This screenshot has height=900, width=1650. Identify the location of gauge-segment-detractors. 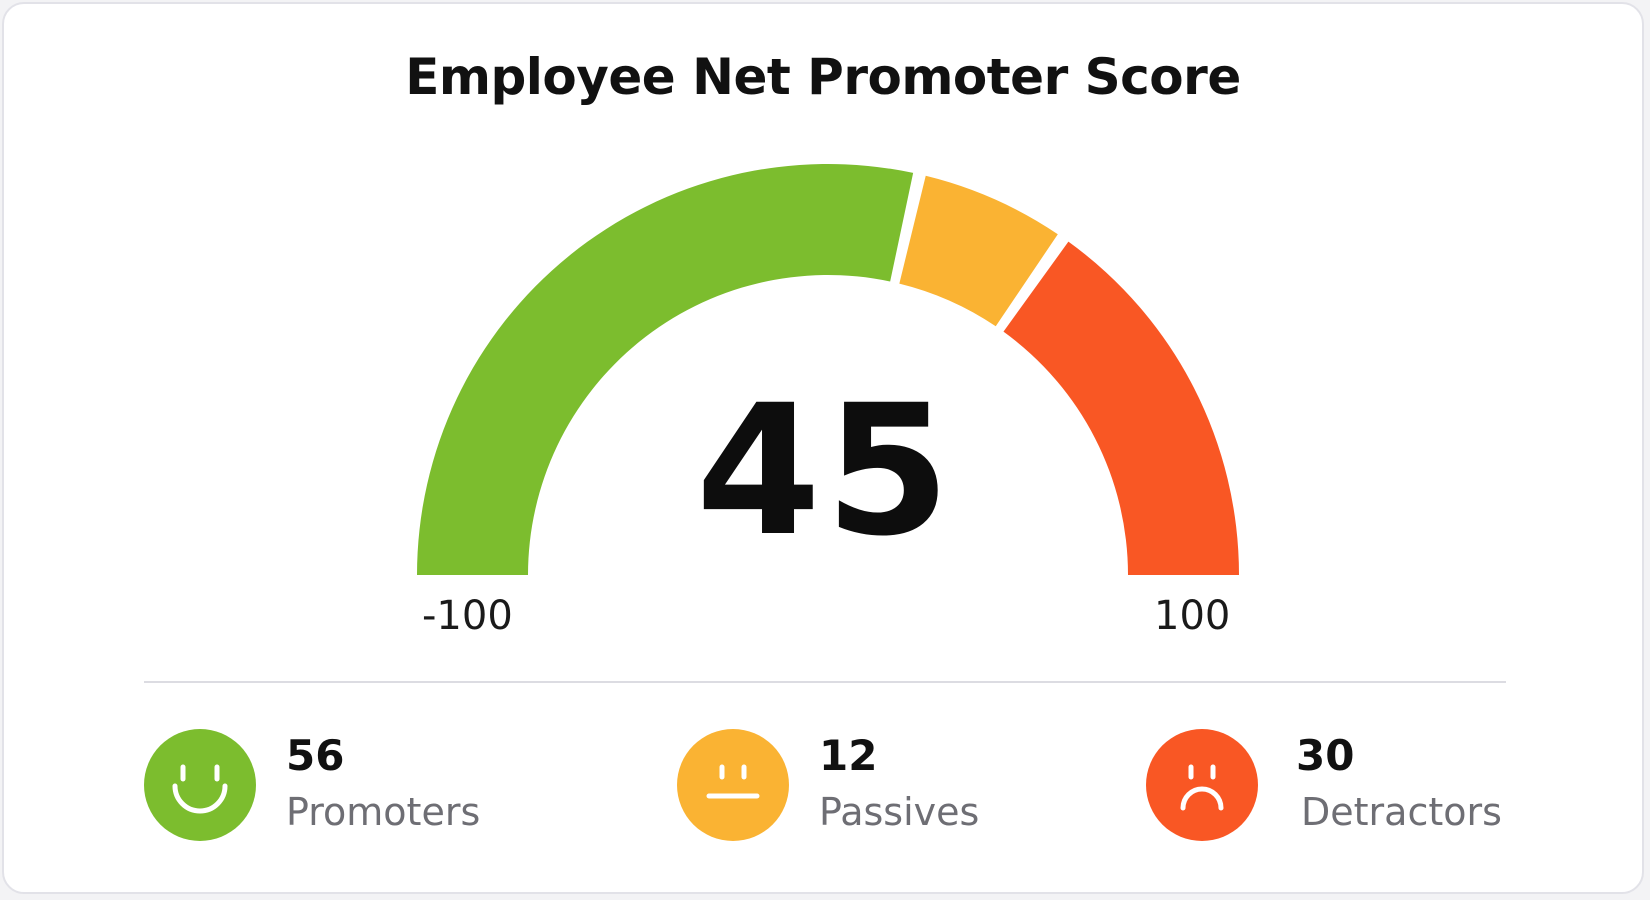
(1121, 408).